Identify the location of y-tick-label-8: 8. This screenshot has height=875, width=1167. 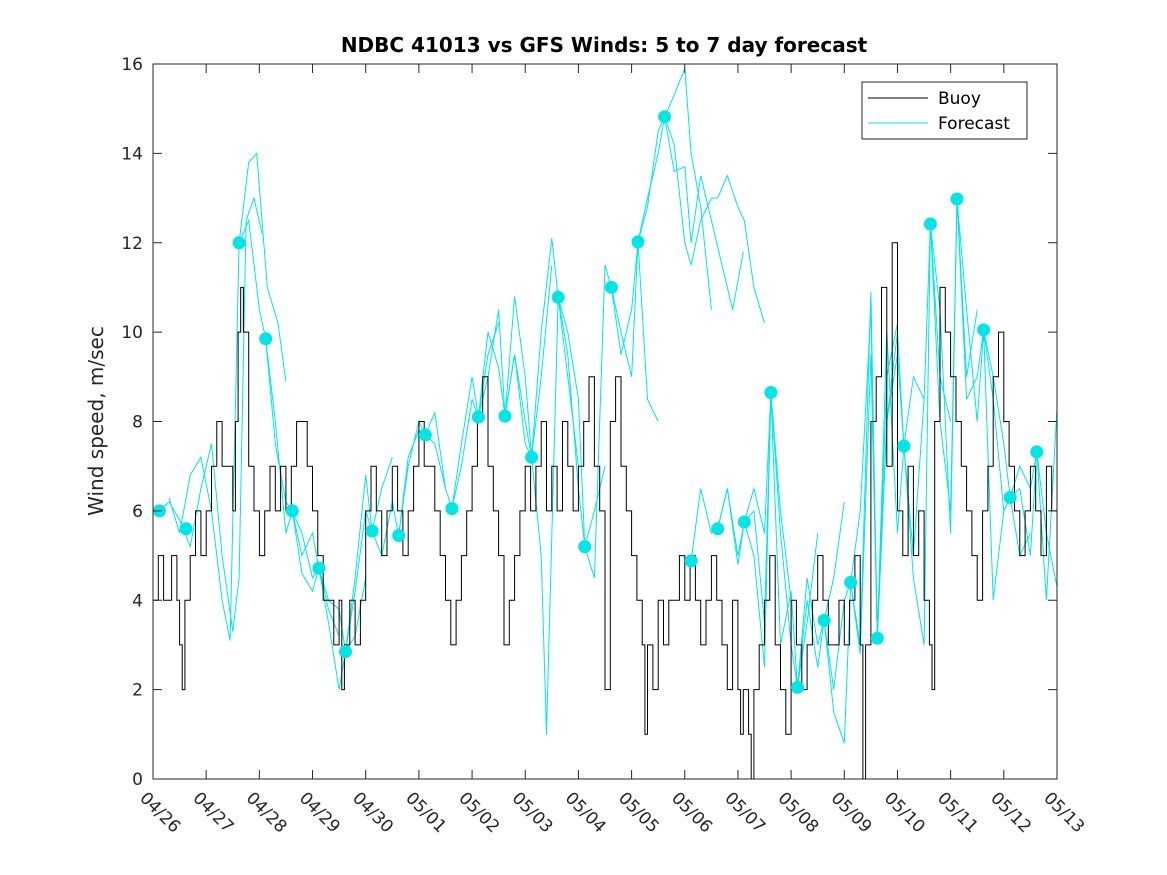
(137, 423).